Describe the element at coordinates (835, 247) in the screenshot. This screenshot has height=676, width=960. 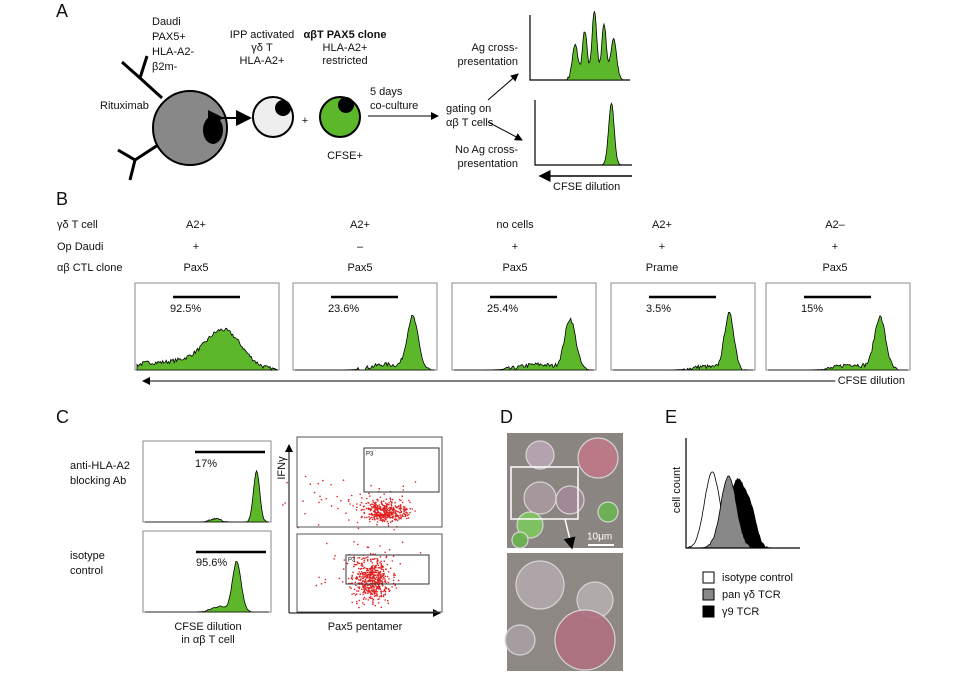
I see `condition-label: +` at that location.